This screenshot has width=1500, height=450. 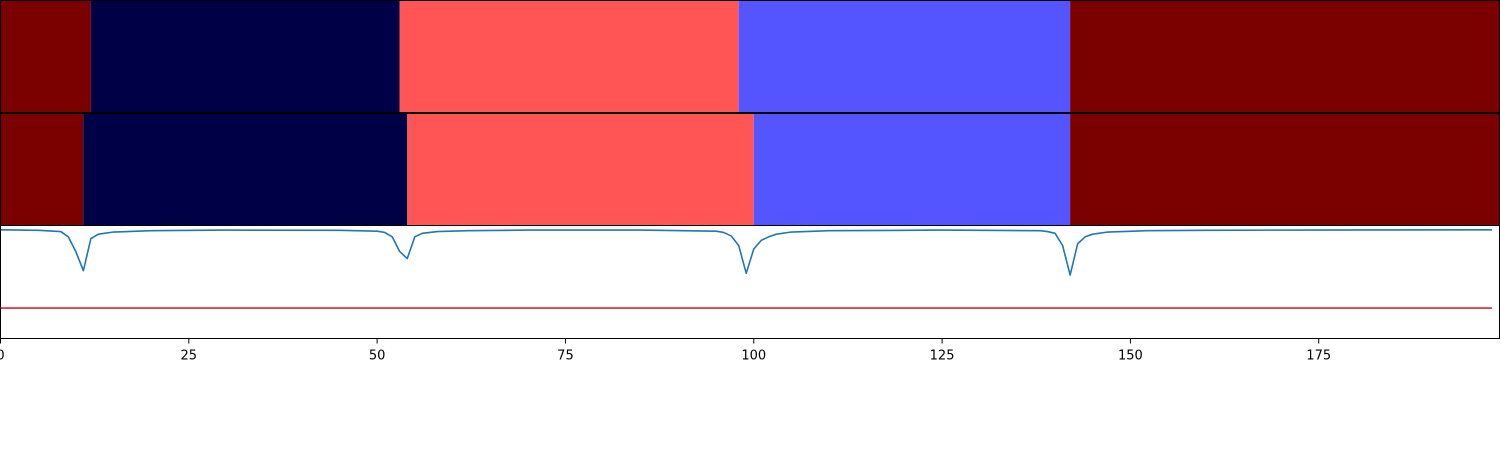 What do you see at coordinates (1318, 356) in the screenshot?
I see `x-tick-label: 175` at bounding box center [1318, 356].